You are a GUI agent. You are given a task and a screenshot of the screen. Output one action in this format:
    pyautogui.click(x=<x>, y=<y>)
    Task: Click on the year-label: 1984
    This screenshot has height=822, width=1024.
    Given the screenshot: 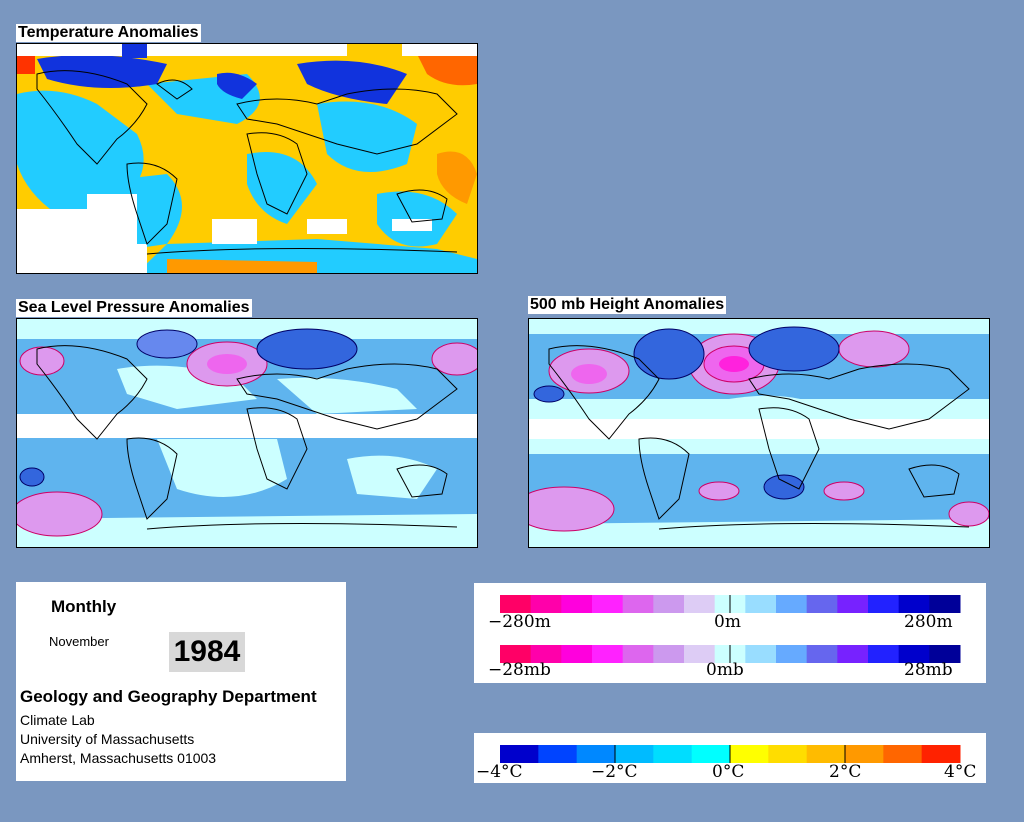 What is the action you would take?
    pyautogui.click(x=207, y=652)
    